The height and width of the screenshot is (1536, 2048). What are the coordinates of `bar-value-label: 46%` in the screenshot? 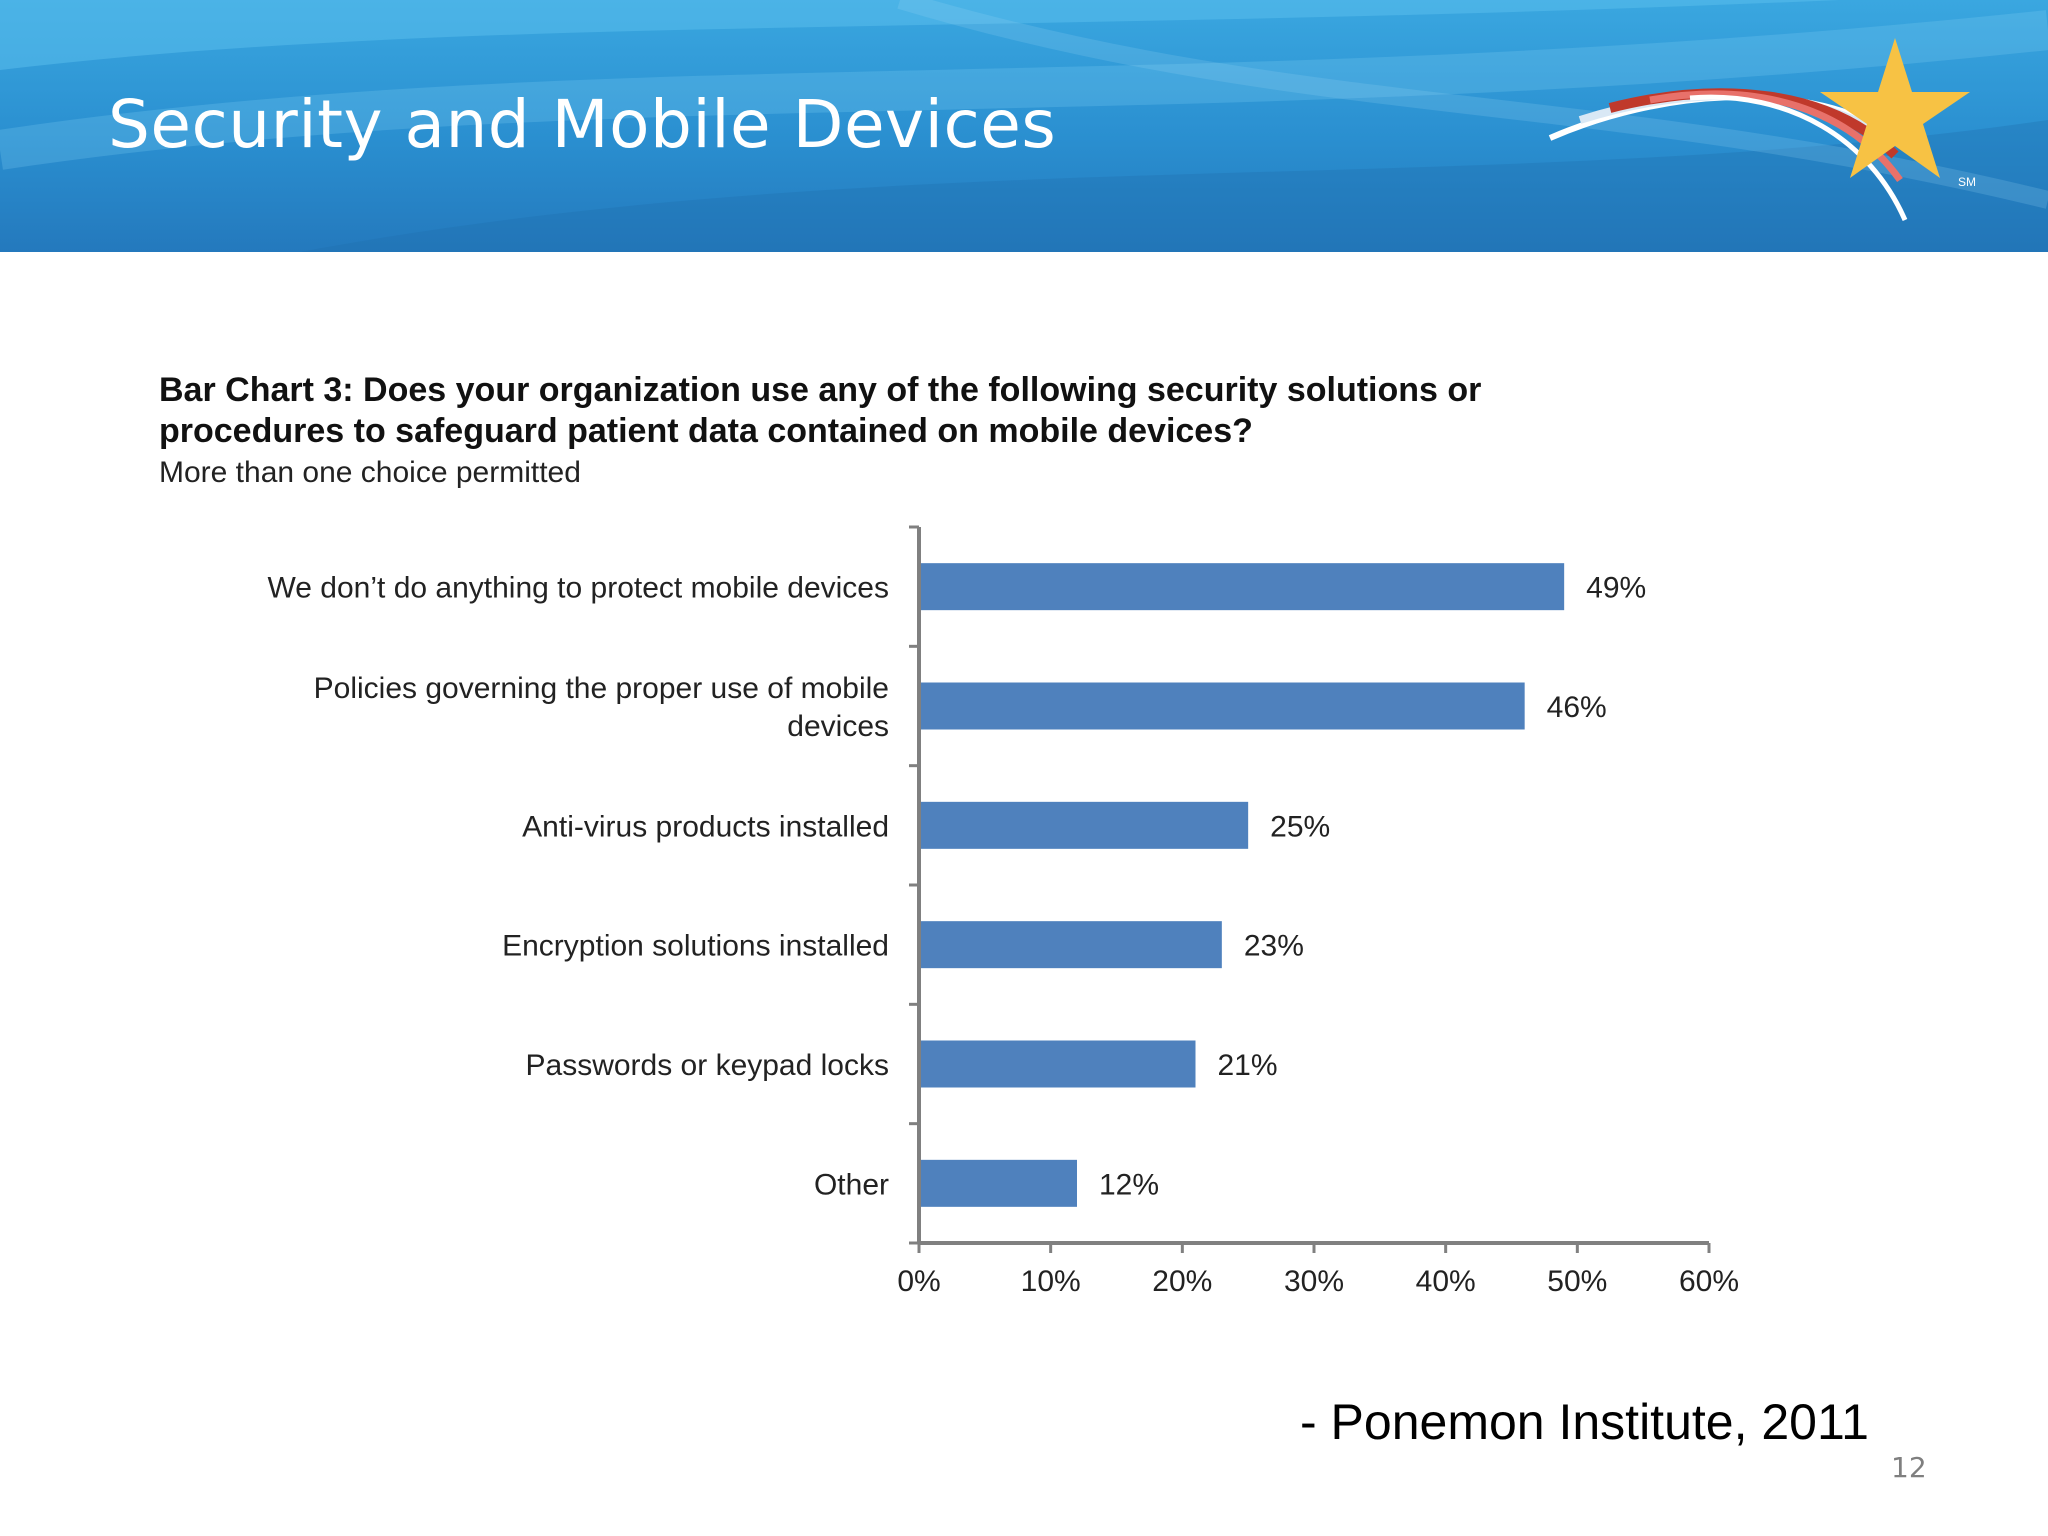 It's located at (1577, 707).